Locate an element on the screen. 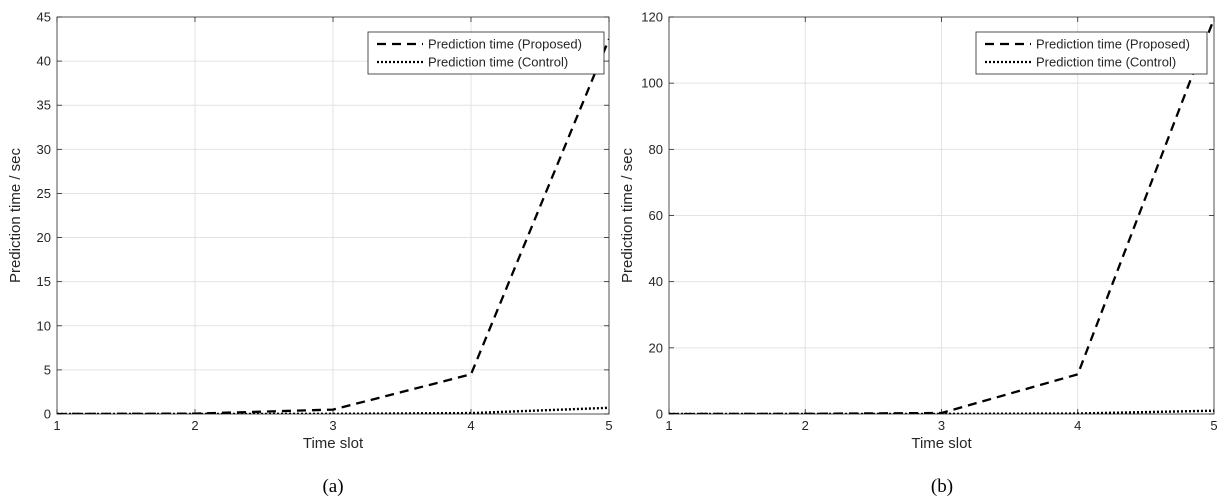 This screenshot has width=1222, height=500. y-tick-label: 30 is located at coordinates (44, 149).